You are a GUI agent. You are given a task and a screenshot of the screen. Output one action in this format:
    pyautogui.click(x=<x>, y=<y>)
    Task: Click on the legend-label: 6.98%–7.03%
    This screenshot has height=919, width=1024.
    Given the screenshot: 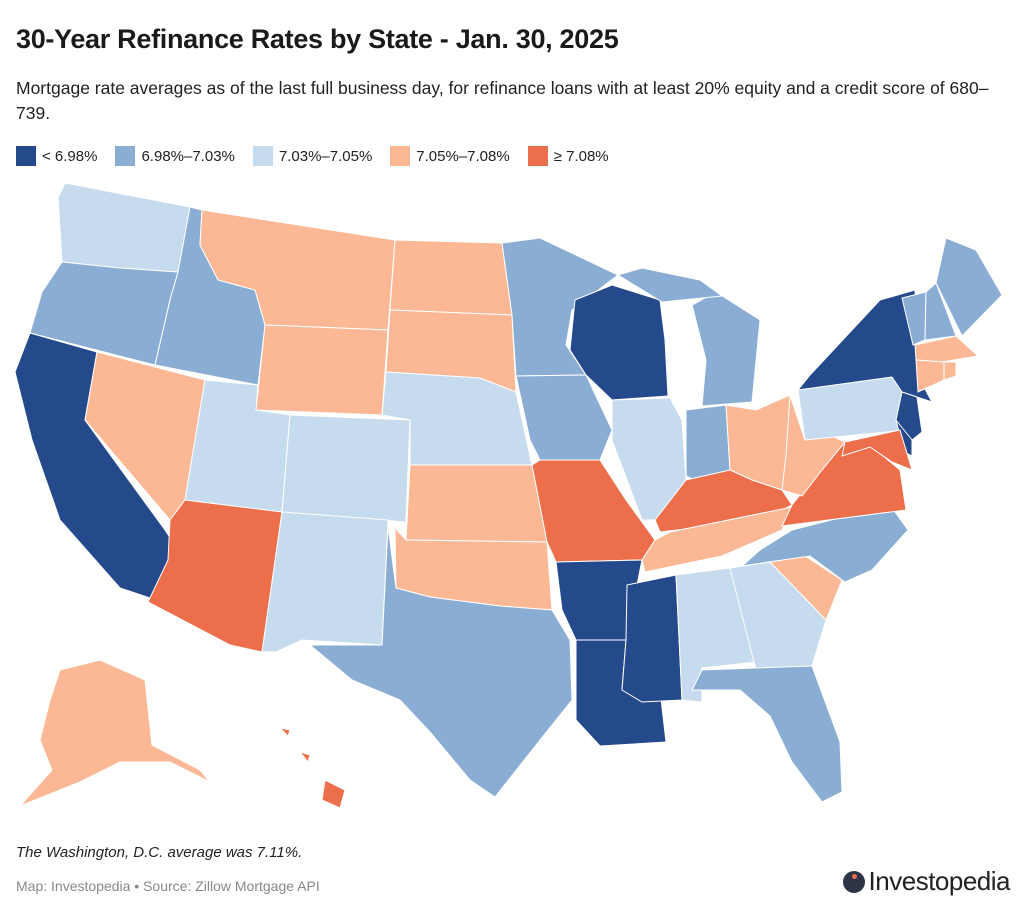 What is the action you would take?
    pyautogui.click(x=188, y=156)
    